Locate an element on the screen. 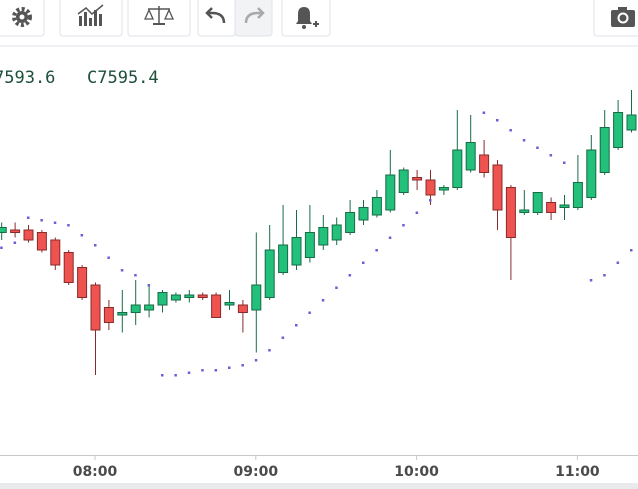  x-tick-label: 11:00 is located at coordinates (577, 472).